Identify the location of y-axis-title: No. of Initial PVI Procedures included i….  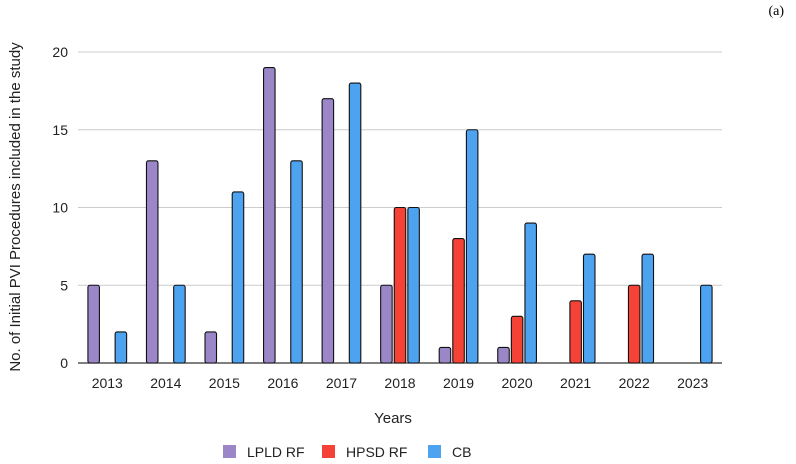
(15, 207).